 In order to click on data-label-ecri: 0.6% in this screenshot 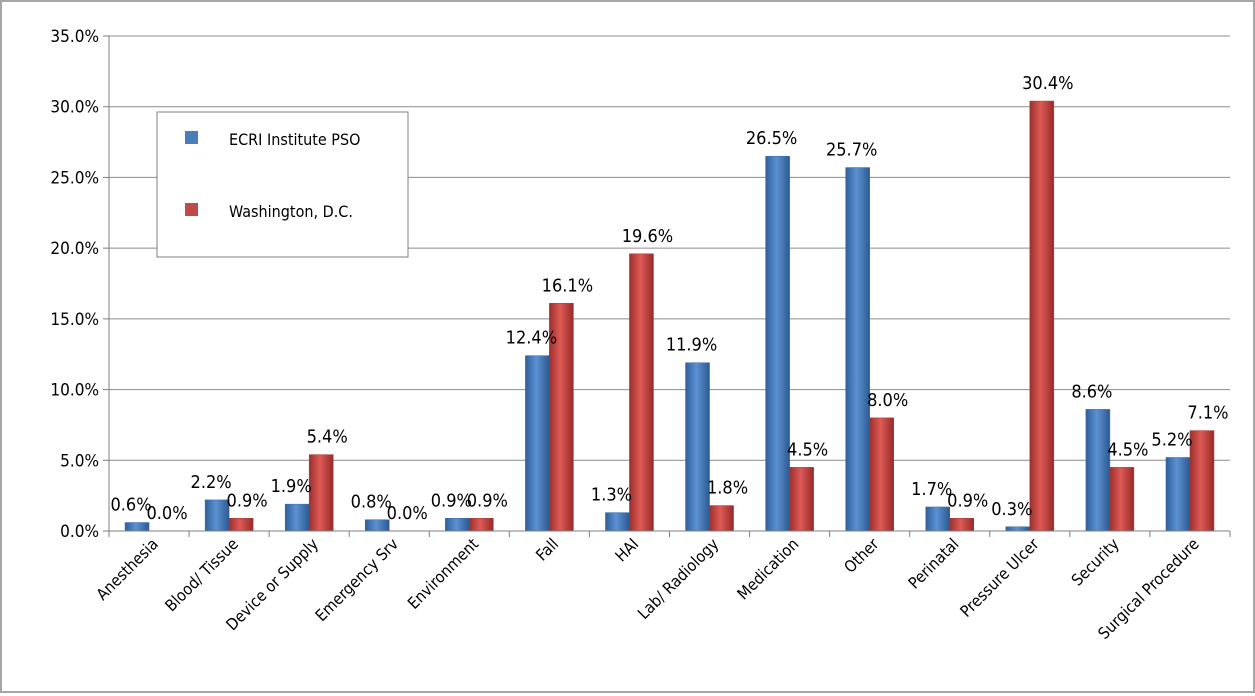, I will do `click(130, 505)`.